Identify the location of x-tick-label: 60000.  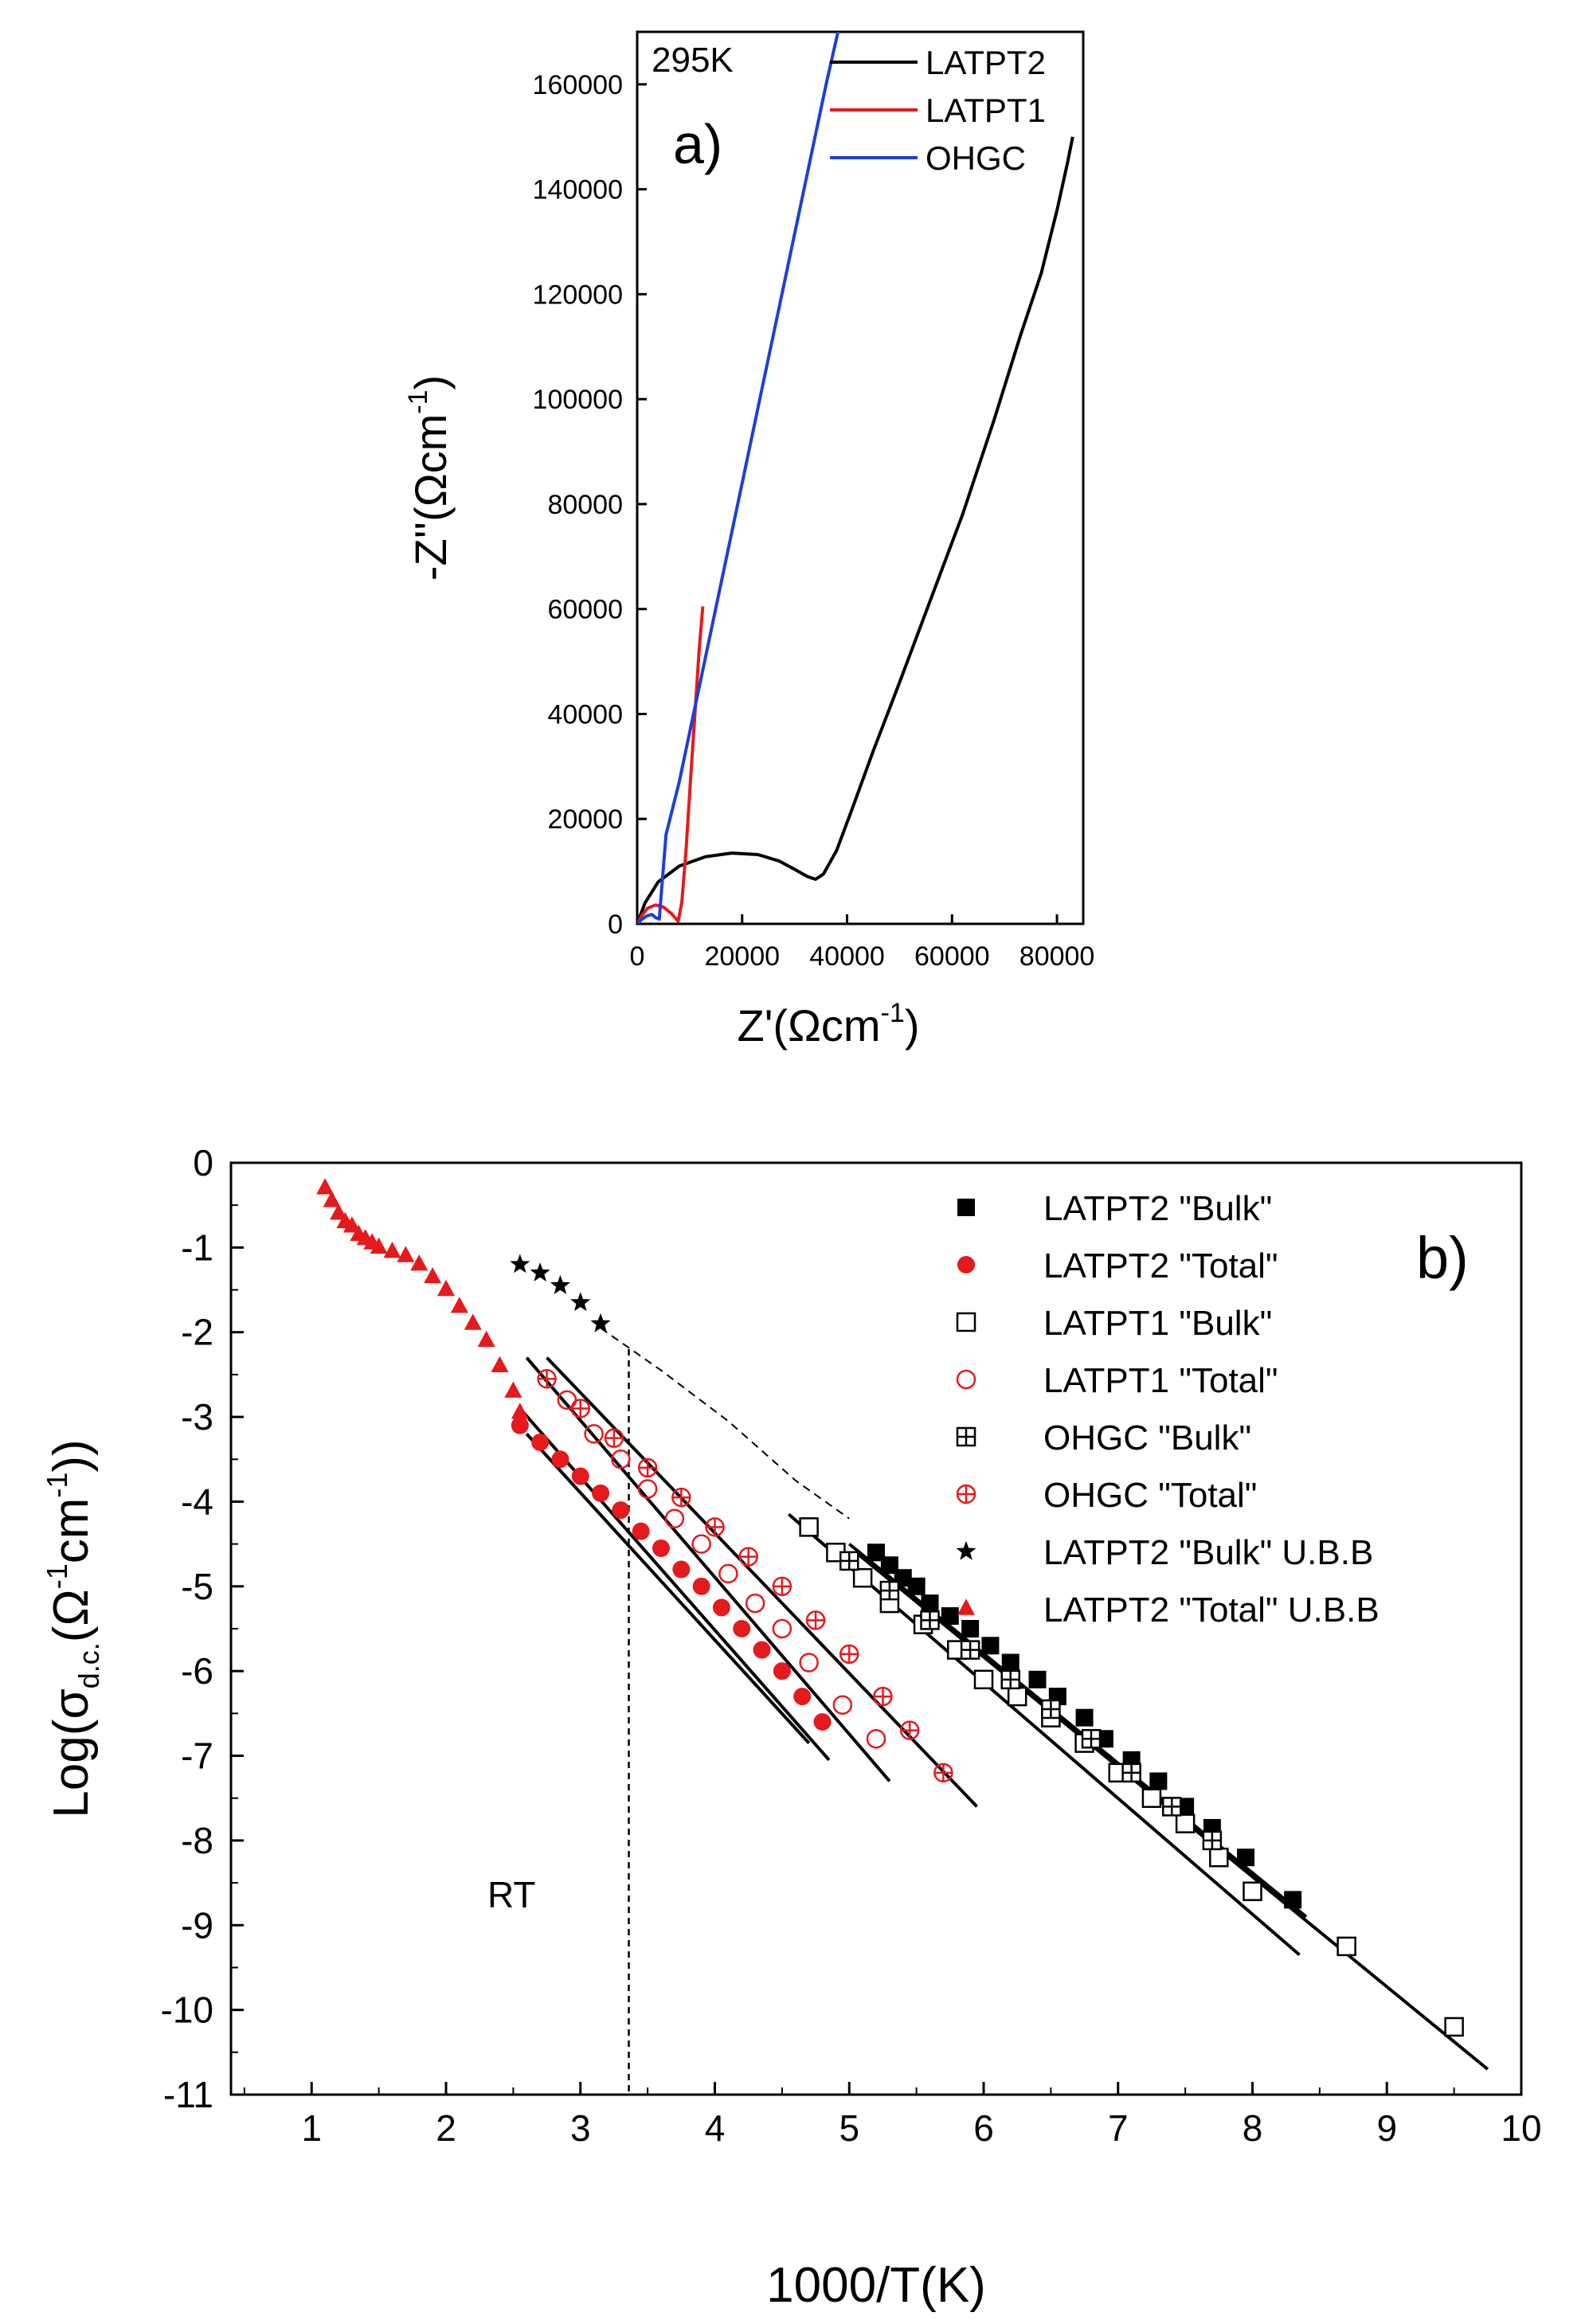
(952, 956).